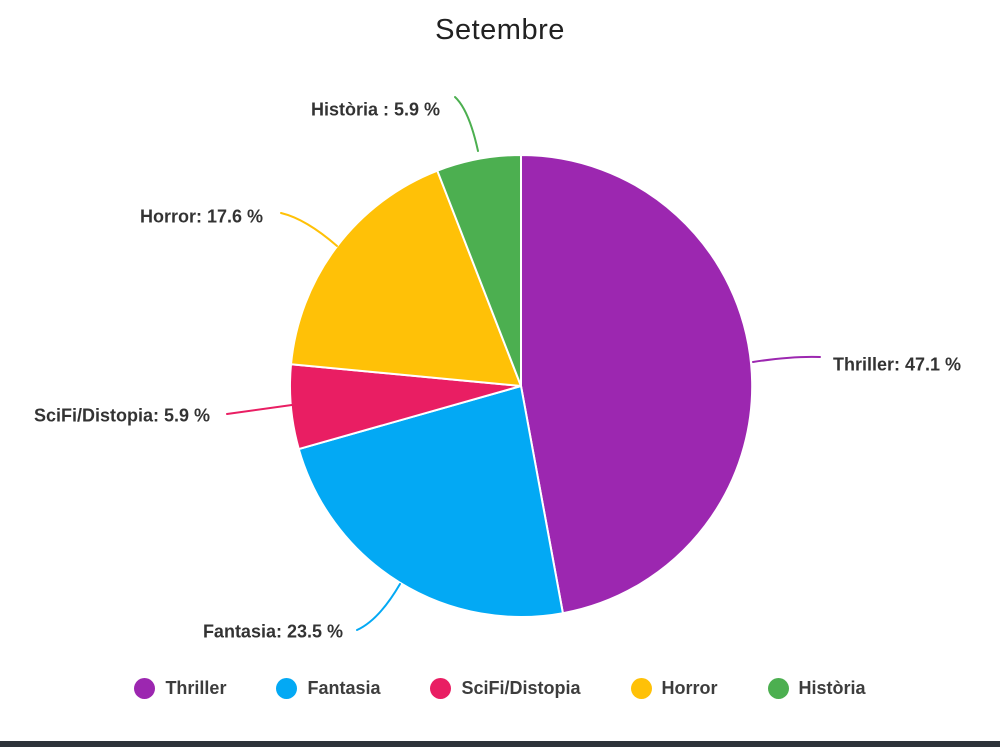 The width and height of the screenshot is (1000, 747). I want to click on slice-label-horror: Horror: 17.6 %, so click(201, 216).